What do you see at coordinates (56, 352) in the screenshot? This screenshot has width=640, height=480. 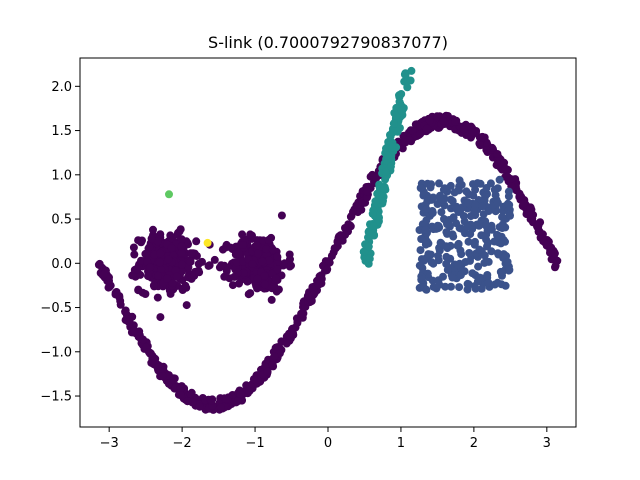 I see `y-tick-label: −1.0` at bounding box center [56, 352].